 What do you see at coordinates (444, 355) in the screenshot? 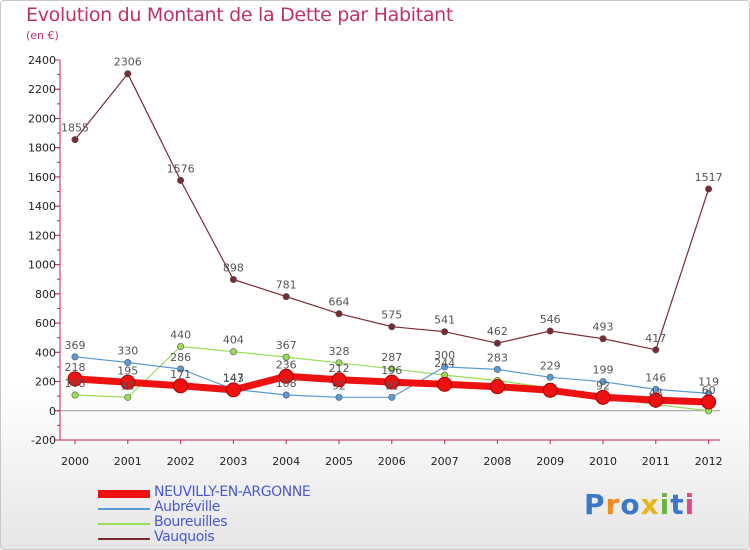
I see `data-label-aubreville: 300` at bounding box center [444, 355].